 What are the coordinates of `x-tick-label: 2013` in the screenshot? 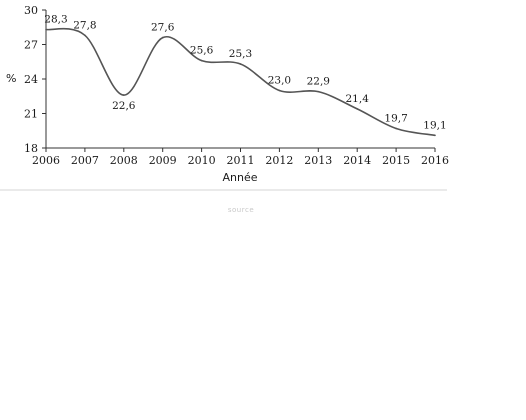 It's located at (318, 160).